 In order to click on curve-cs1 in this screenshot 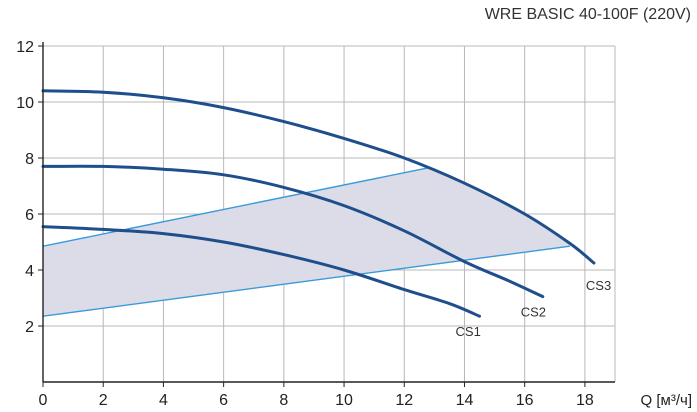, I will do `click(261, 271)`.